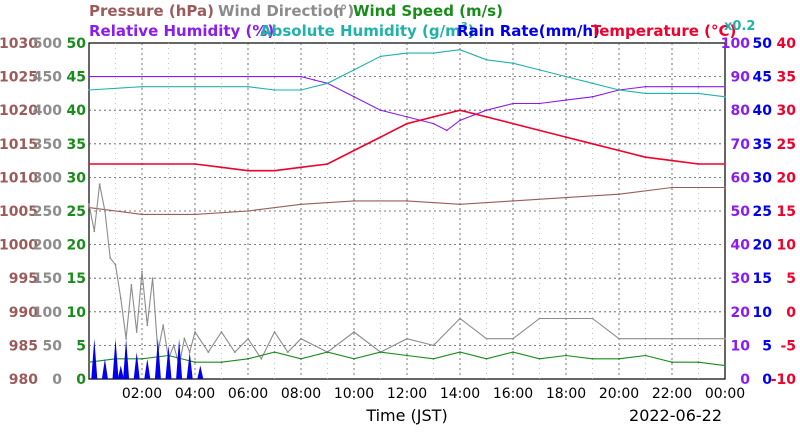 This screenshot has height=434, width=800. Describe the element at coordinates (19, 145) in the screenshot. I see `y-tick-label-pressure: 1015` at that location.